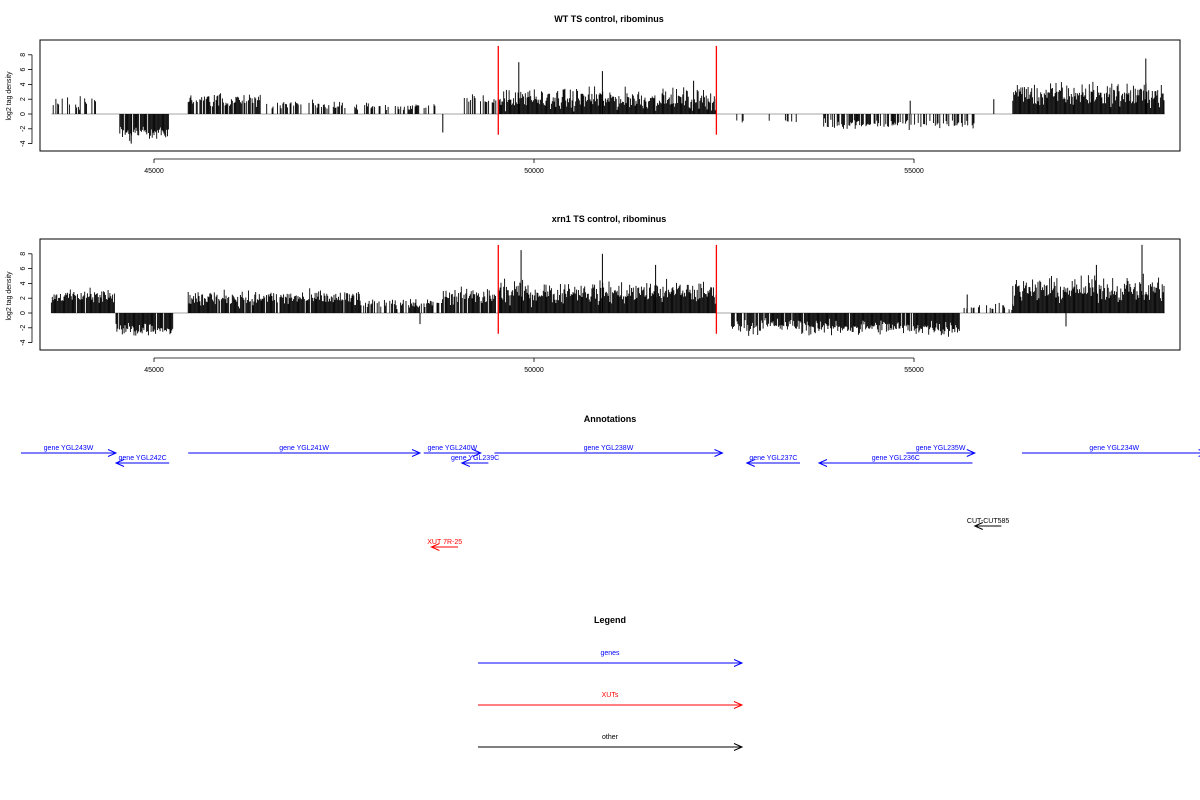 The height and width of the screenshot is (800, 1200). I want to click on annotation-label: gene YGL237C, so click(773, 458).